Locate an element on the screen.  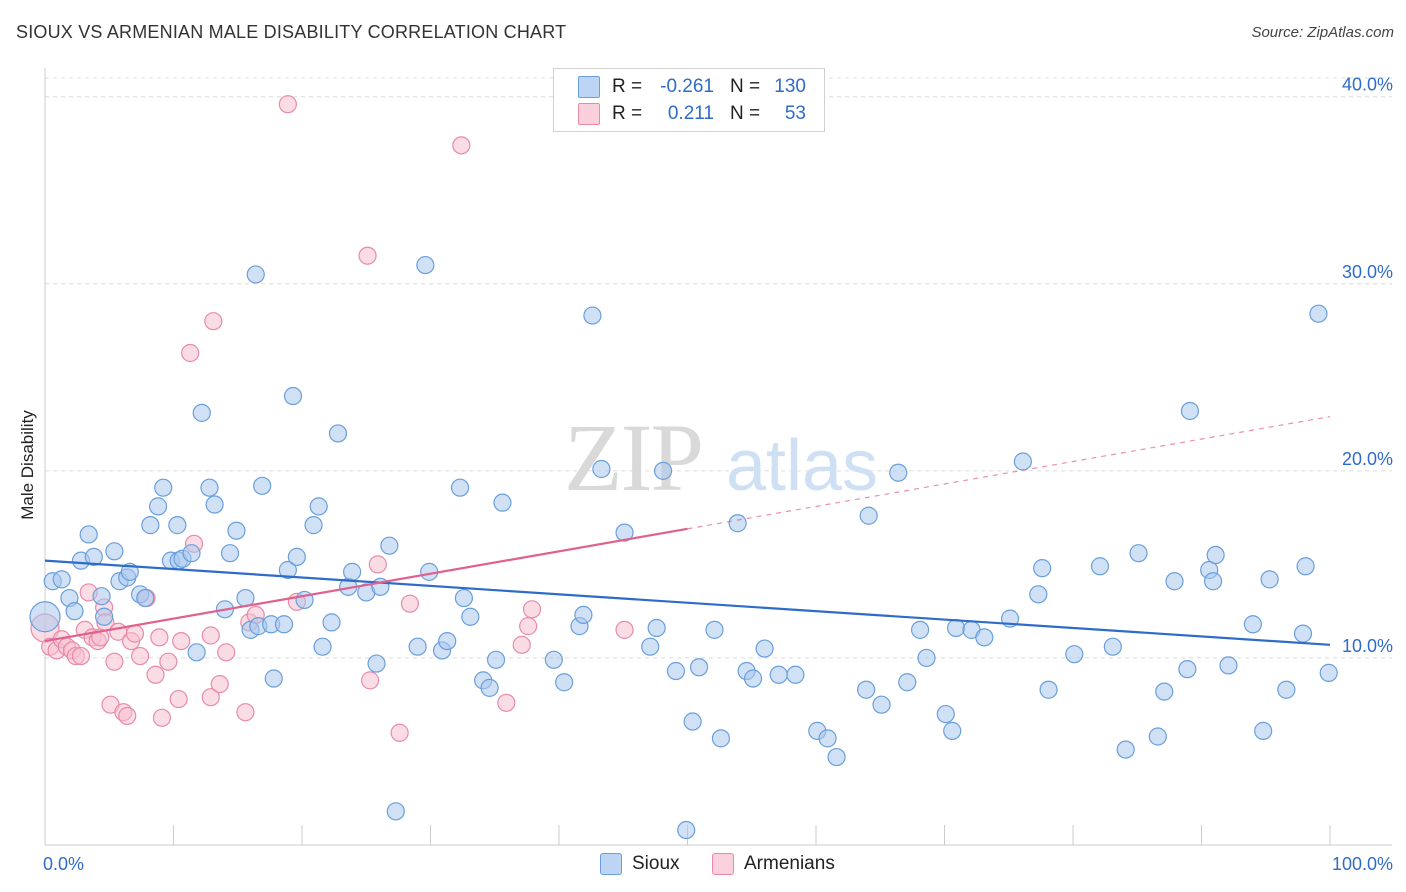
legend-row-sioux: R = -0.261 N = 130 is located at coordinates (692, 87).